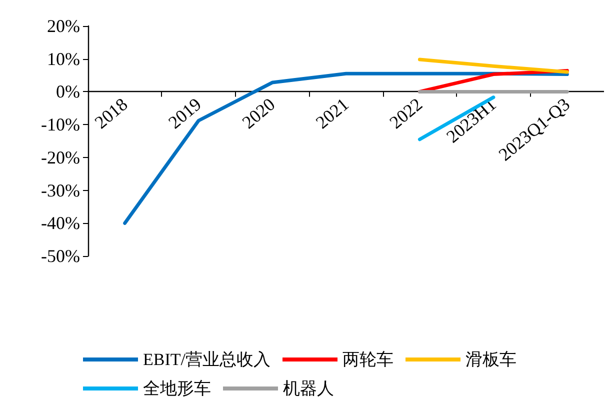 The width and height of the screenshot is (612, 410). What do you see at coordinates (111, 113) in the screenshot?
I see `x-tick-label: 2018` at bounding box center [111, 113].